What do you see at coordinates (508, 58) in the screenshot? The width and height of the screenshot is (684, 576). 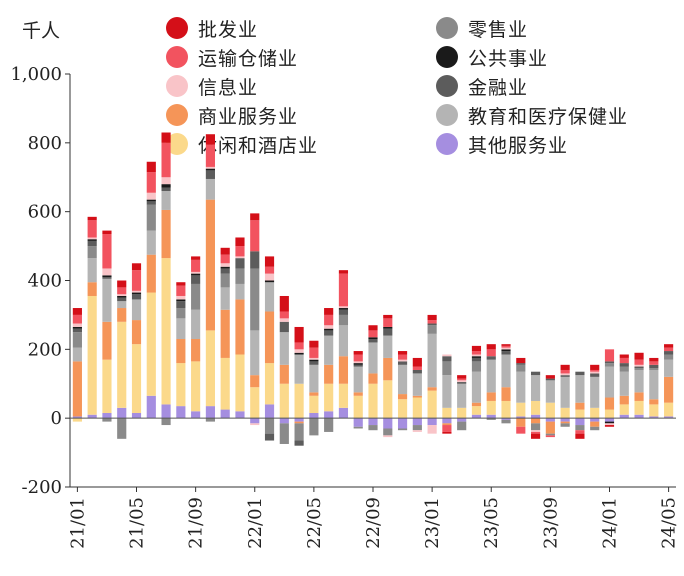 I see `legend-label: 公共事业` at bounding box center [508, 58].